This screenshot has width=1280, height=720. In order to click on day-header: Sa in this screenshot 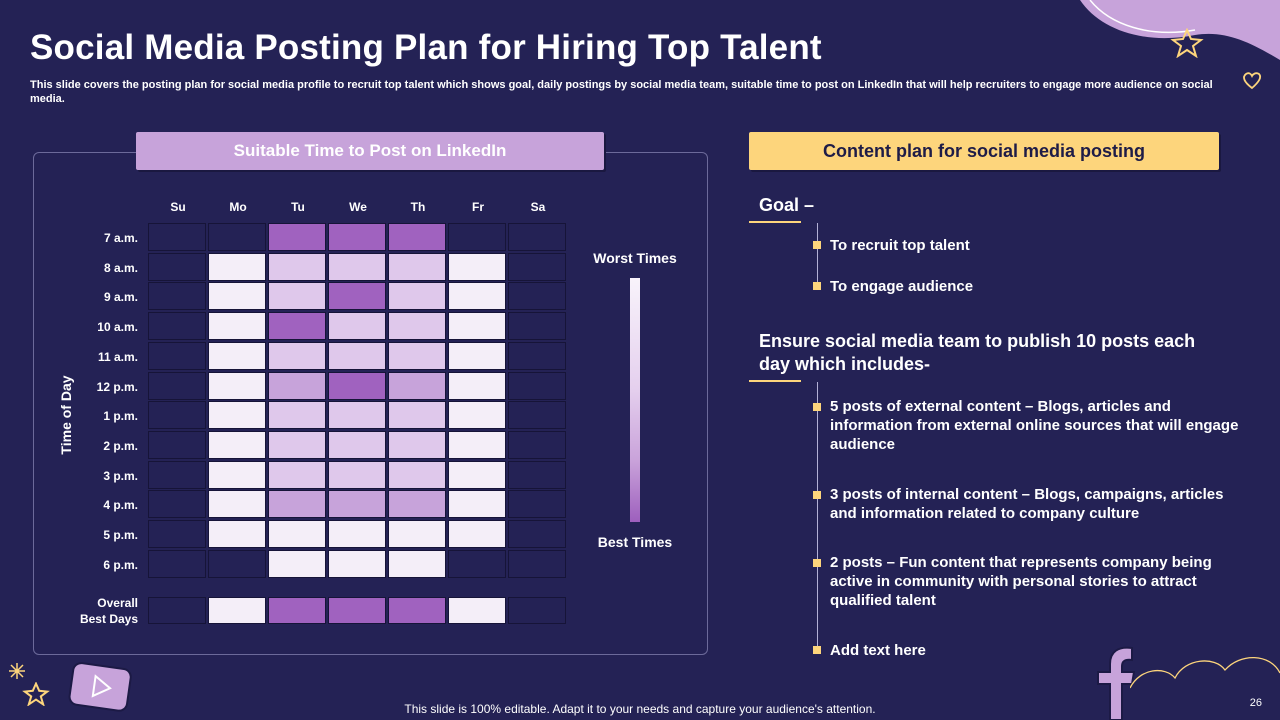, I will do `click(538, 207)`.